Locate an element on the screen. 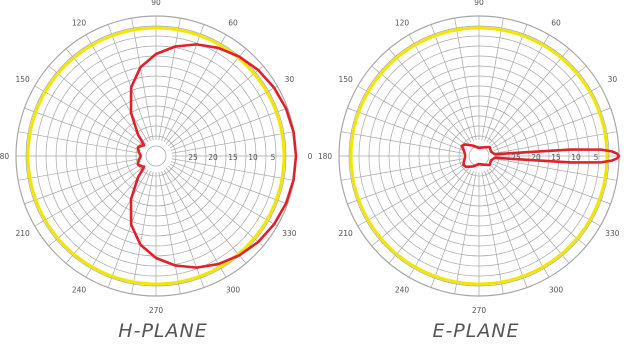 The image size is (624, 347). e-plane-pattern-line is located at coordinates (540, 156).